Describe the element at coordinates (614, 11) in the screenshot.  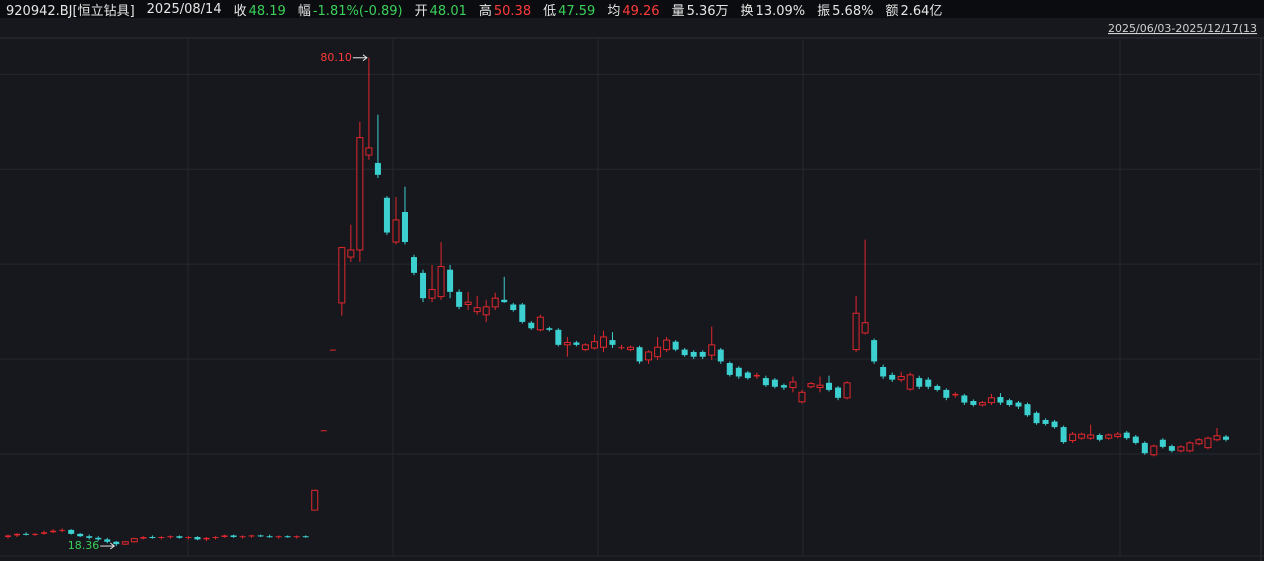
I see `field-label: 均` at that location.